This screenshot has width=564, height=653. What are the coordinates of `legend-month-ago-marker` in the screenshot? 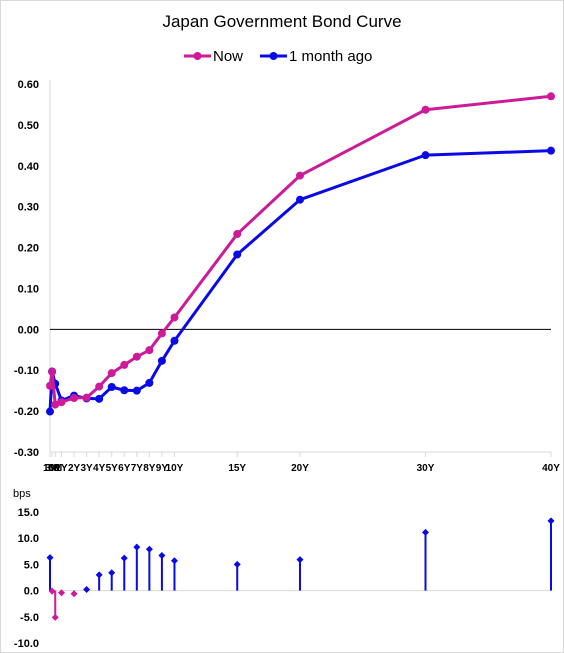 It's located at (273, 56).